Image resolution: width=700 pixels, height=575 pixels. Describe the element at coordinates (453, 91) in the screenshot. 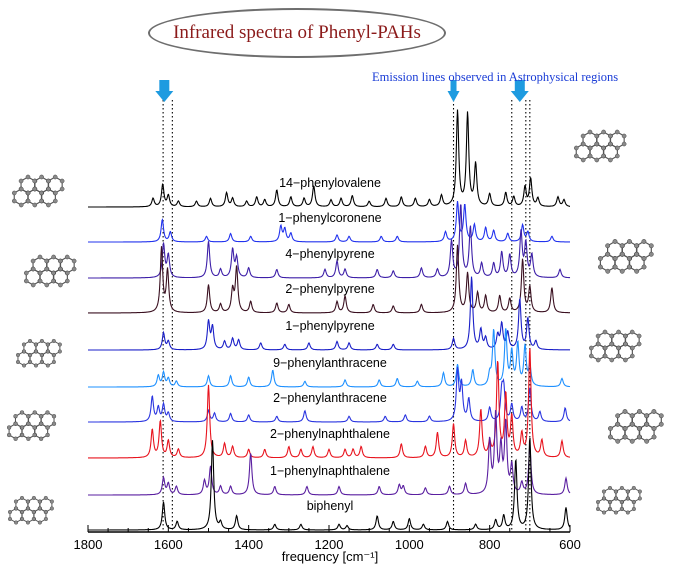

I see `emission-arrow-icon` at that location.